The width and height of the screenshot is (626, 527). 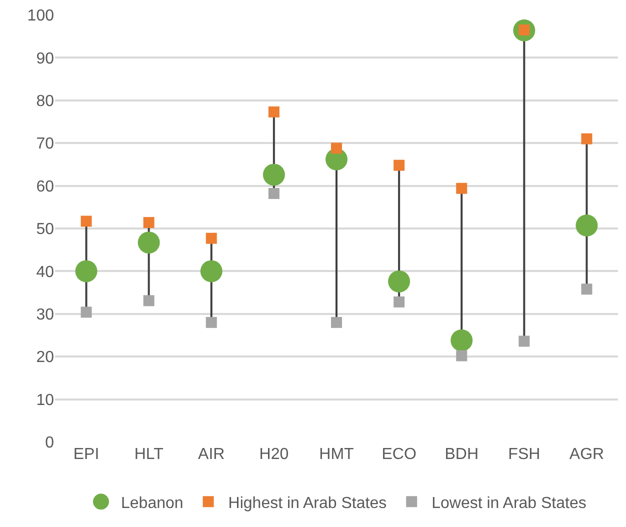 What do you see at coordinates (49, 443) in the screenshot?
I see `y-tick-label: 0` at bounding box center [49, 443].